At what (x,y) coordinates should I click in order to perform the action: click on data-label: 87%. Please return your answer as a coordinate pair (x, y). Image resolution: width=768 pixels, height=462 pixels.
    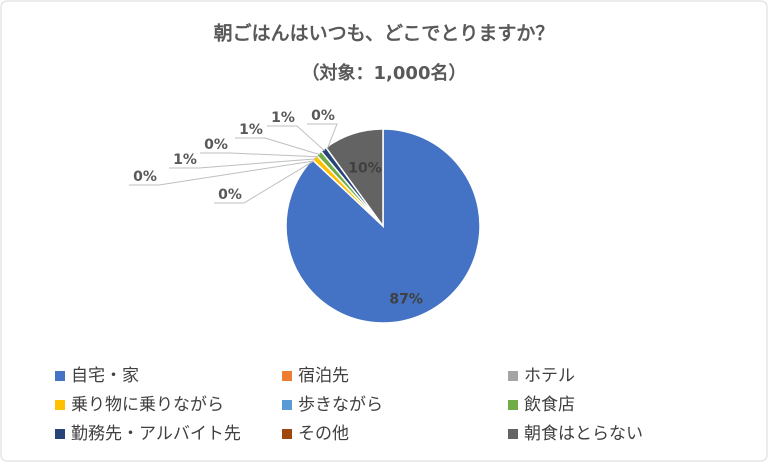
    Looking at the image, I should click on (406, 299).